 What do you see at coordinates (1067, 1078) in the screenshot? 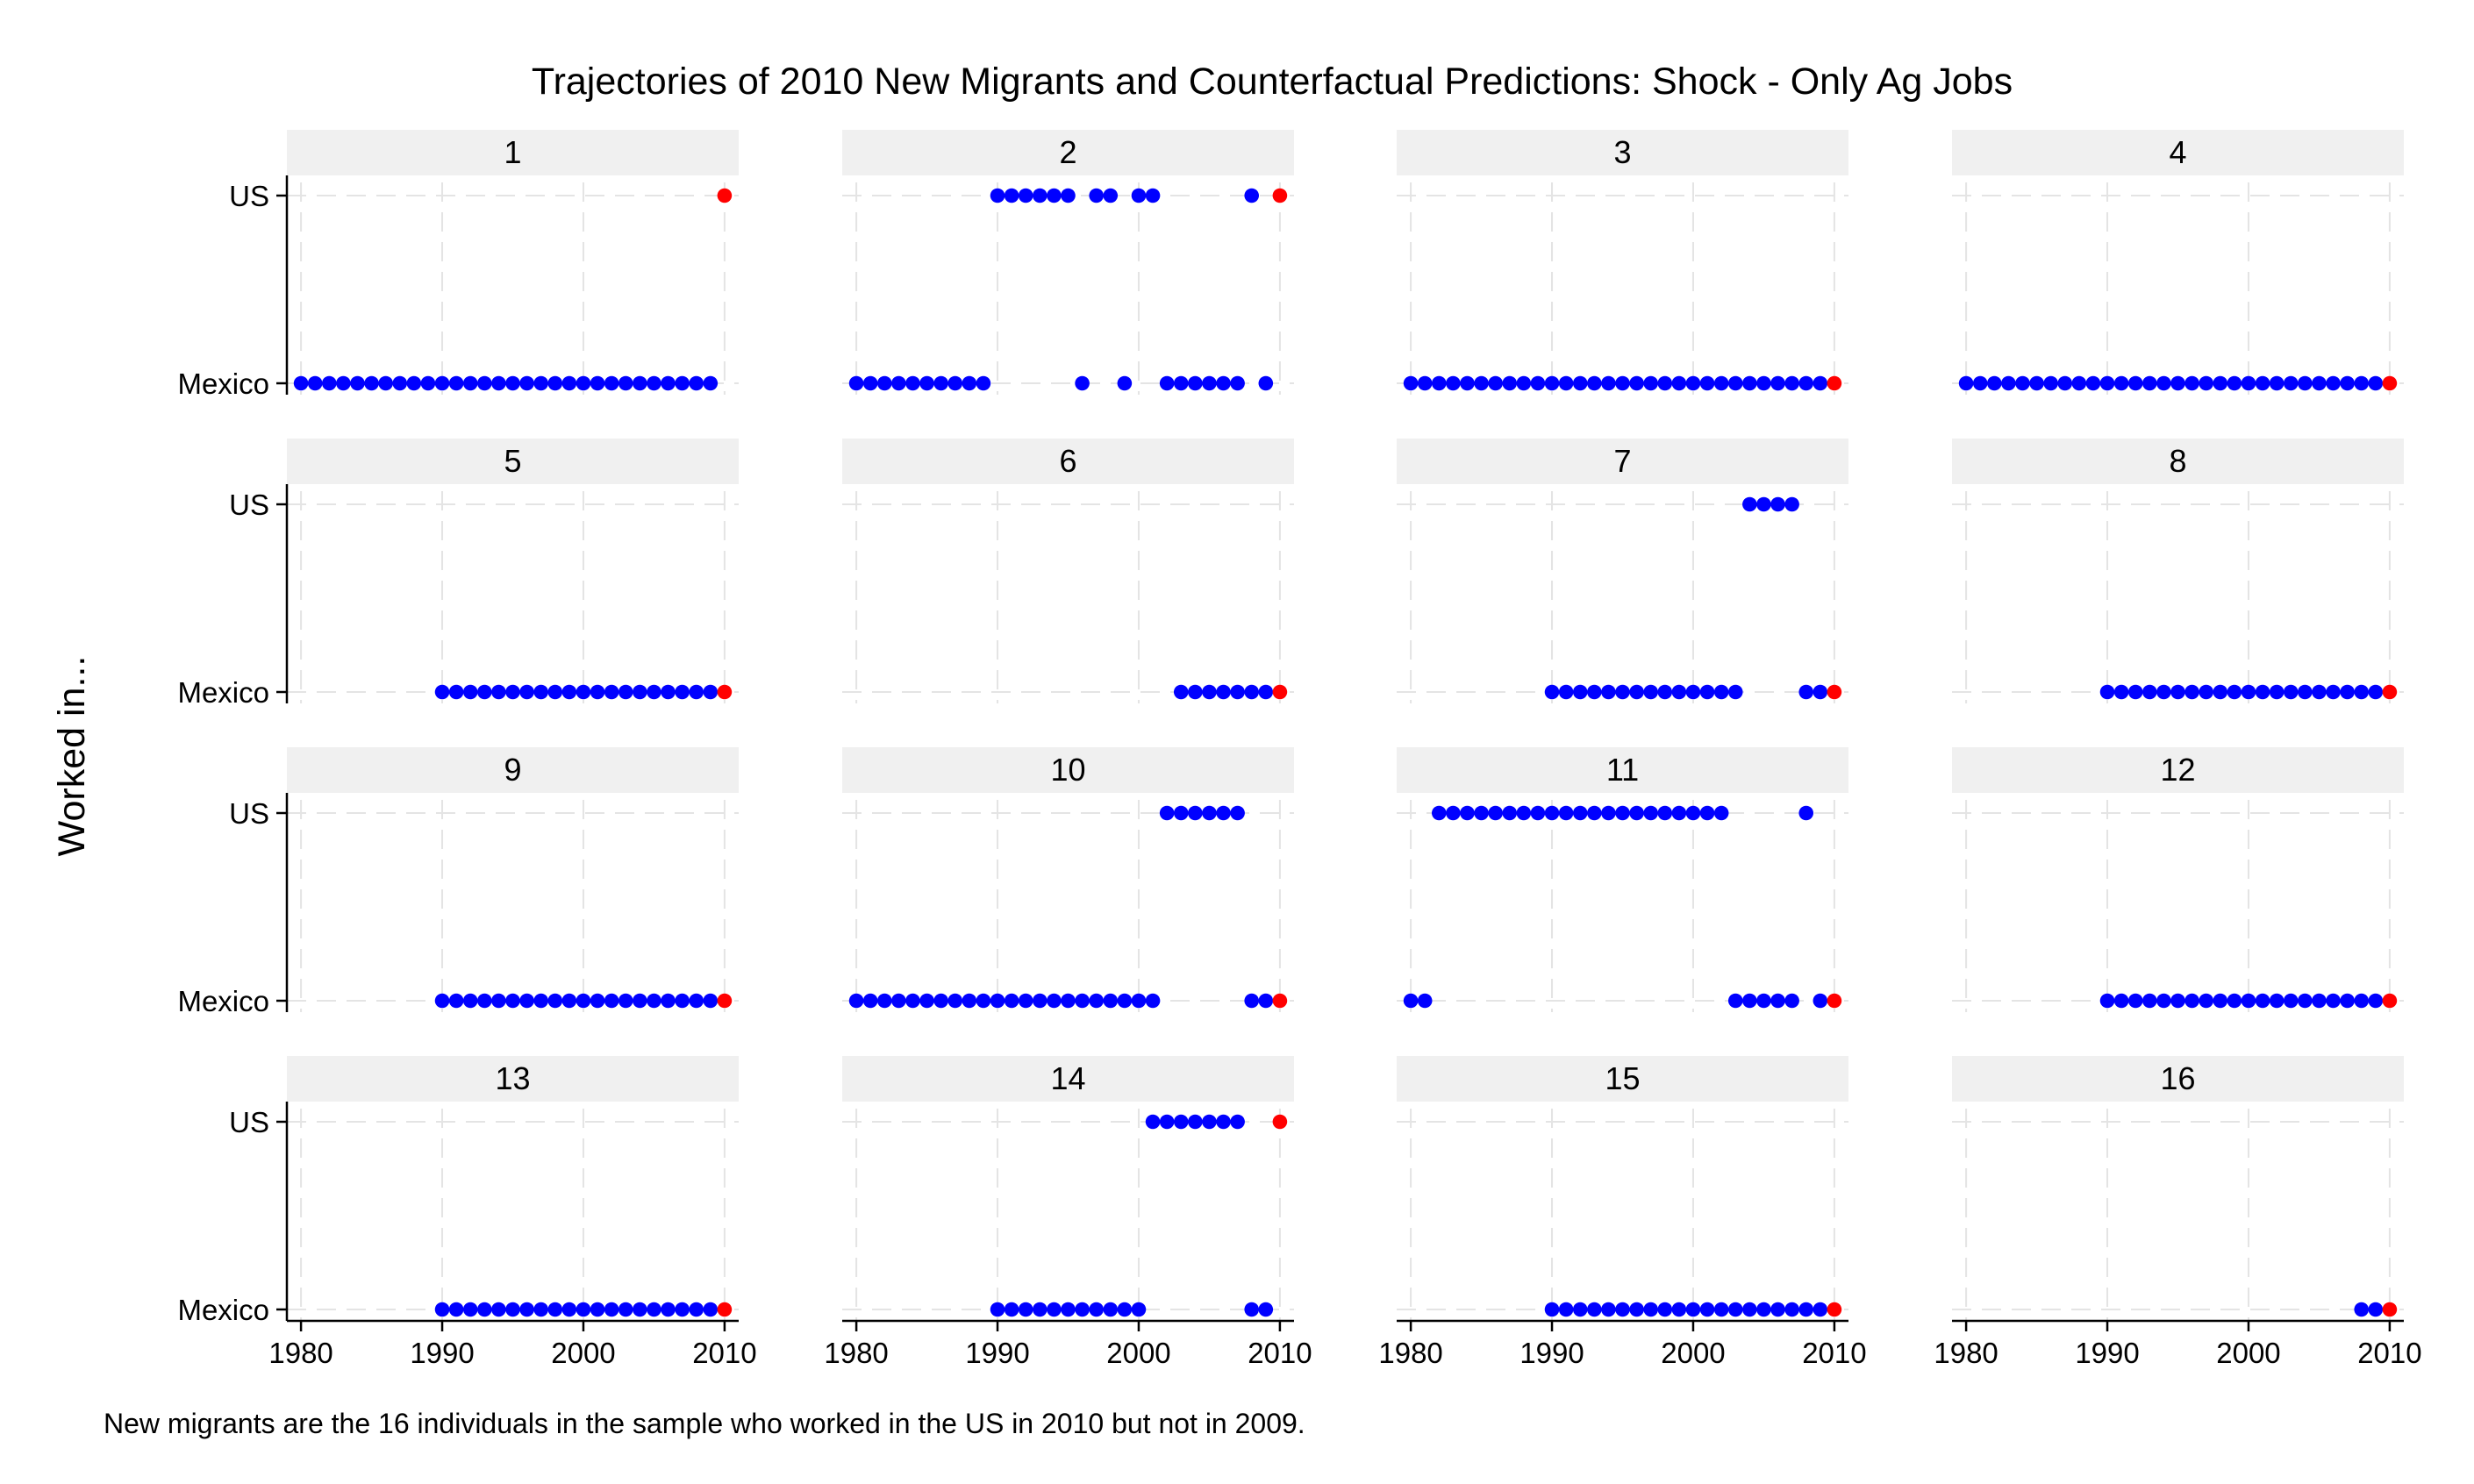
I see `panel-label: 14` at bounding box center [1067, 1078].